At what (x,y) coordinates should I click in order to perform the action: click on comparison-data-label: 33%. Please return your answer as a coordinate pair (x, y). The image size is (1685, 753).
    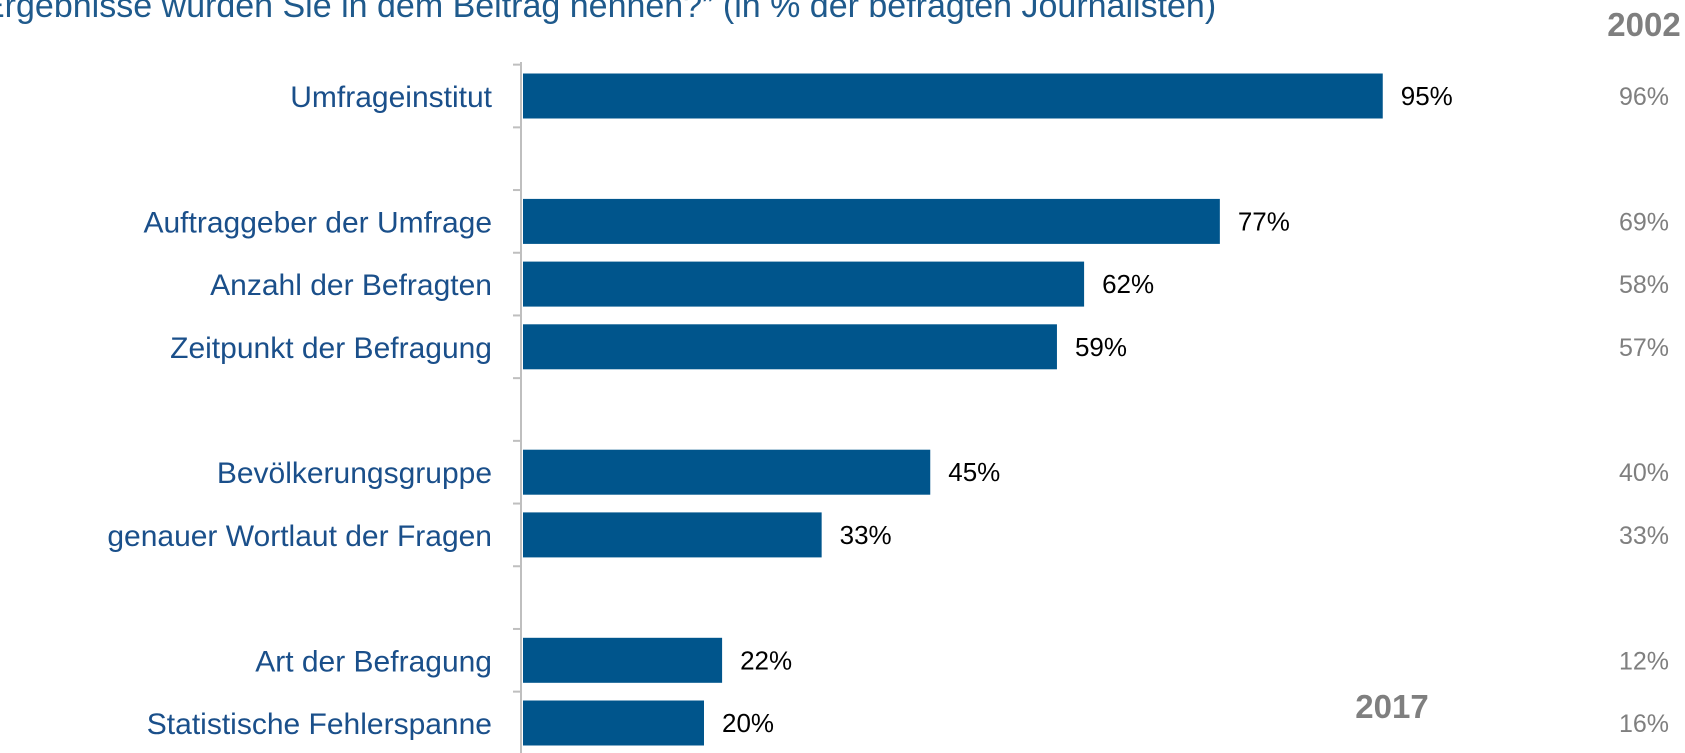
    Looking at the image, I should click on (1644, 536).